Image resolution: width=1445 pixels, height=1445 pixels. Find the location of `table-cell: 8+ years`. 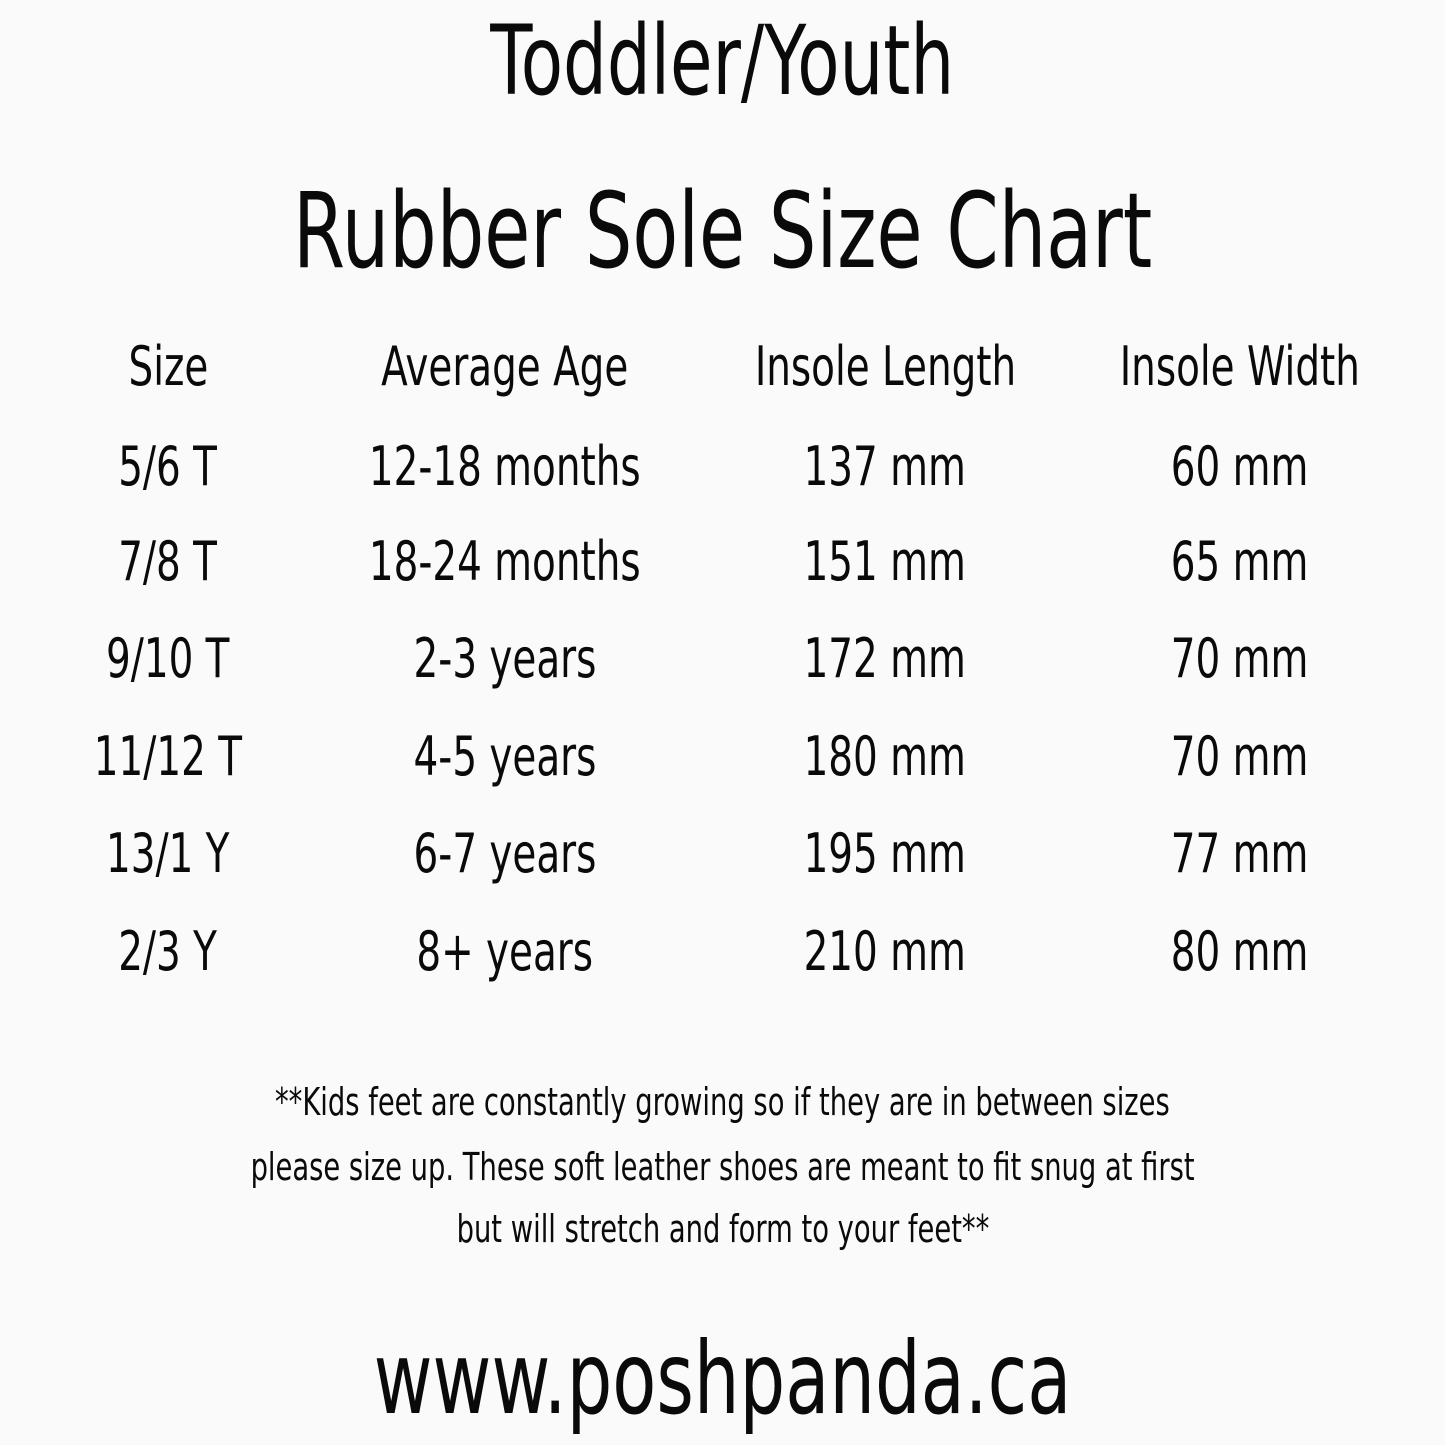

table-cell: 8+ years is located at coordinates (505, 951).